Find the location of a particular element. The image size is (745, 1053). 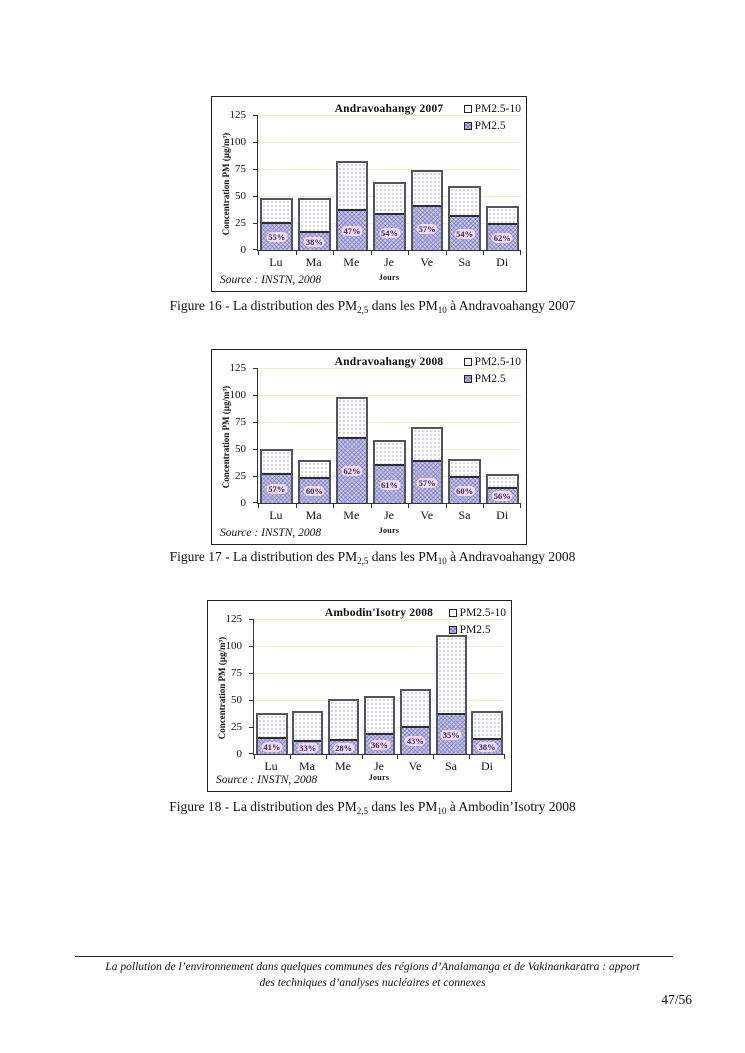

bar-percent-label: 60% is located at coordinates (465, 490).